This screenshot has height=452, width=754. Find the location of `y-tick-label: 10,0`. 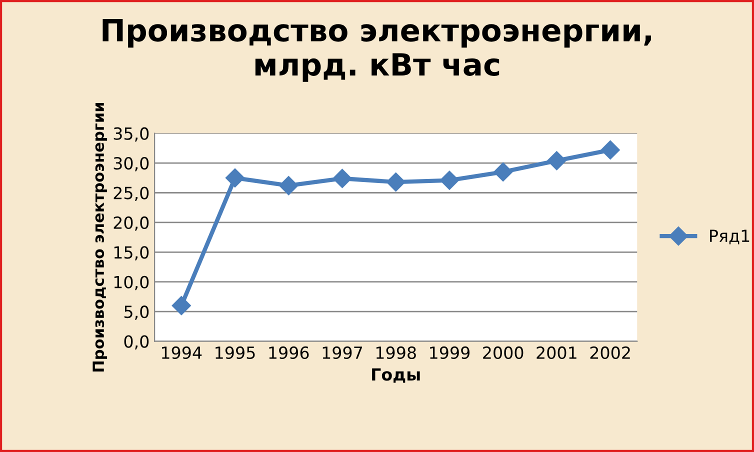

y-tick-label: 10,0 is located at coordinates (131, 283).